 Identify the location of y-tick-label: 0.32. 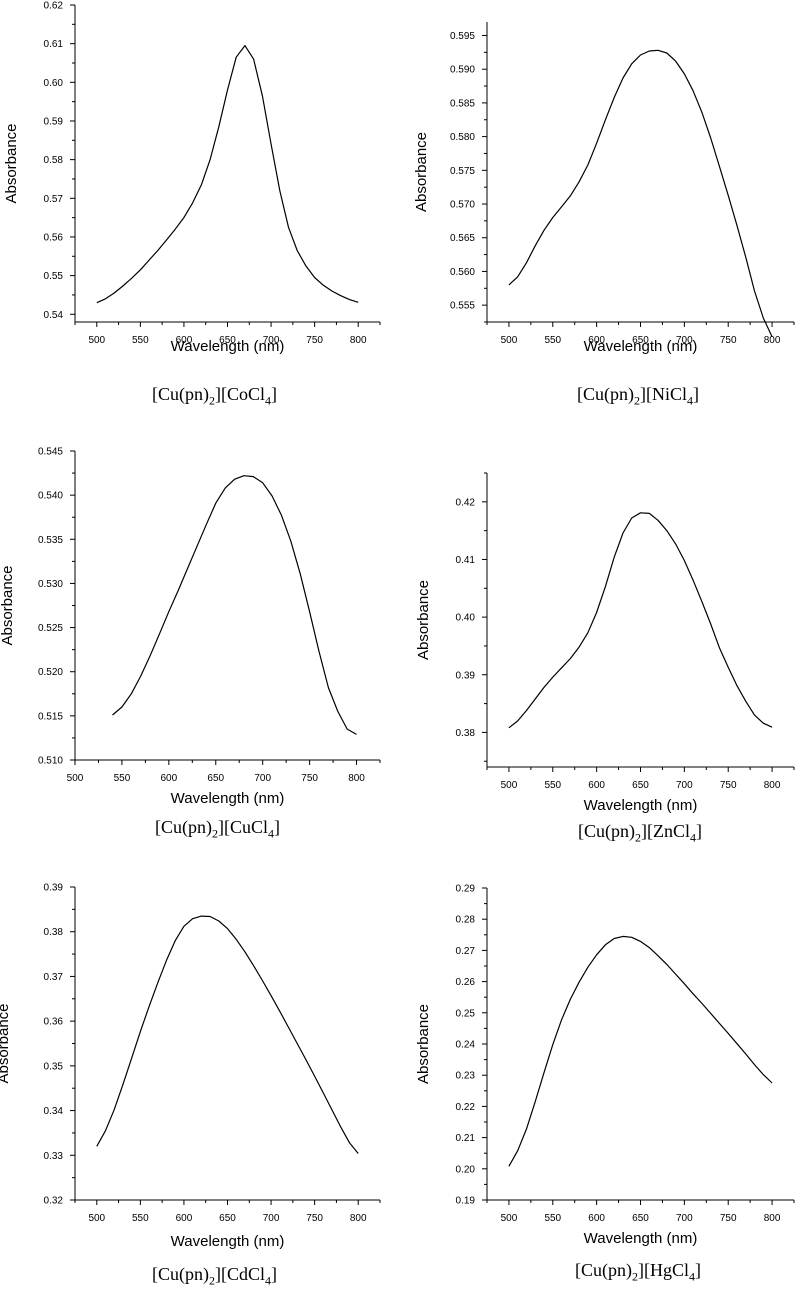
(54, 1201).